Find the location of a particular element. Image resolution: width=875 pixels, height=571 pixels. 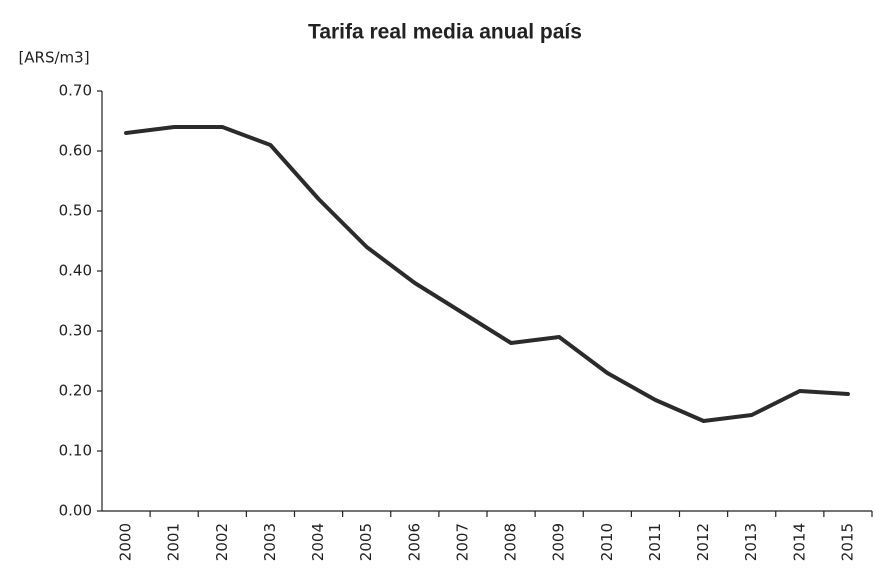

x-tick-label: 2006 is located at coordinates (414, 542).